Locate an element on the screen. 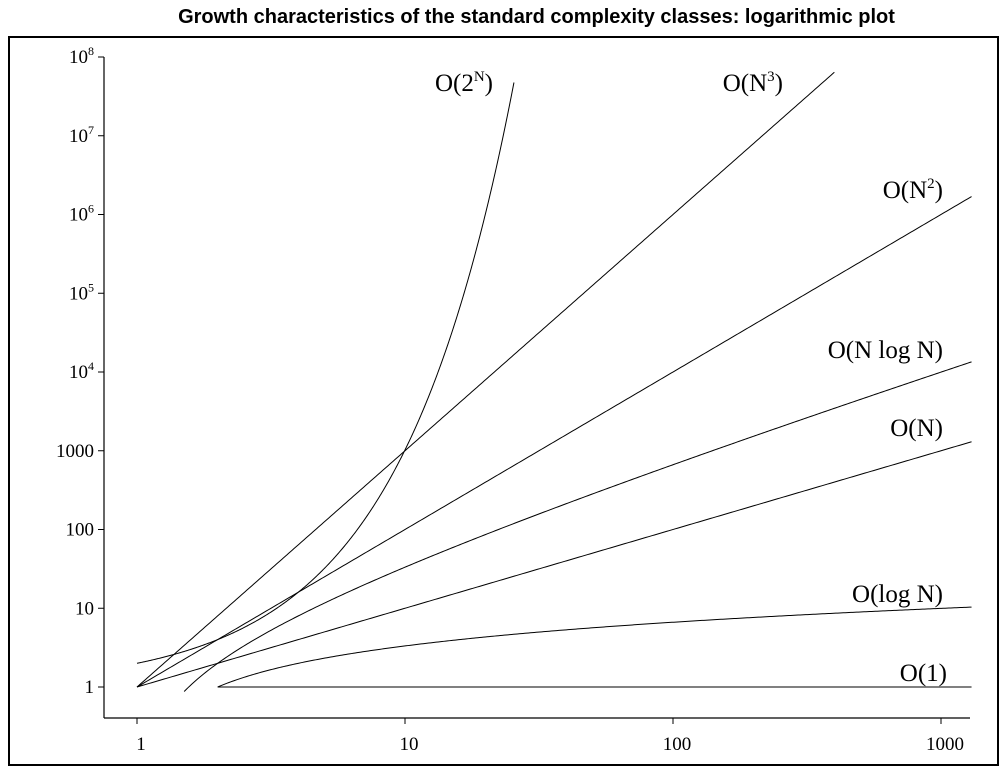 The width and height of the screenshot is (1007, 774). series-ologn-label: O(log N) is located at coordinates (897, 594).